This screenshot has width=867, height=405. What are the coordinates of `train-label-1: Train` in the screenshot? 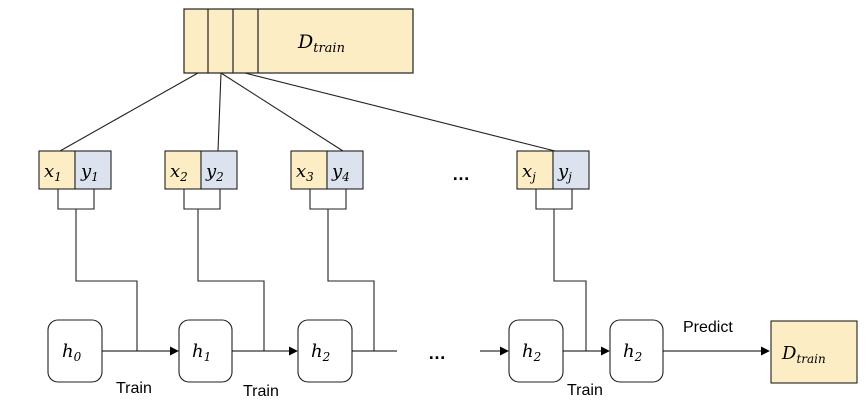 It's located at (134, 388).